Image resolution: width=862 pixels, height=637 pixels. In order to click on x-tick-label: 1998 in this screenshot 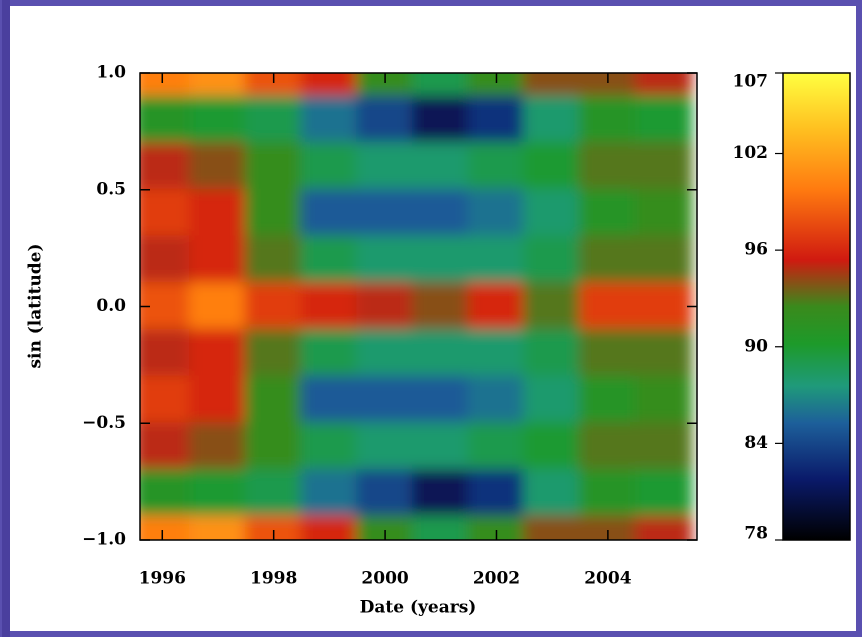, I will do `click(273, 579)`.